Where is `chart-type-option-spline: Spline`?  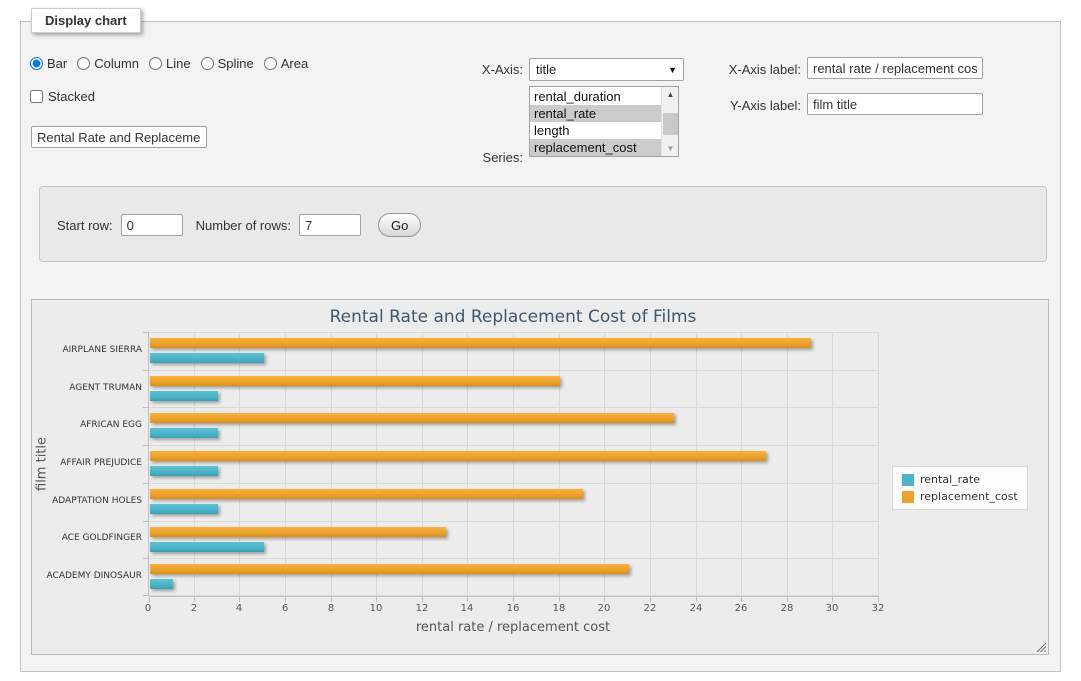
chart-type-option-spline: Spline is located at coordinates (227, 63).